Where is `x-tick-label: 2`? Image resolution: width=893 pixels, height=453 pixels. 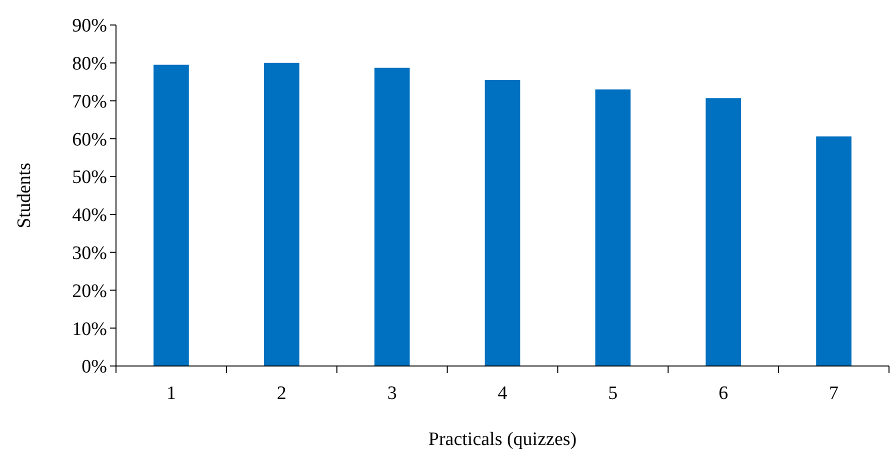 x-tick-label: 2 is located at coordinates (281, 393).